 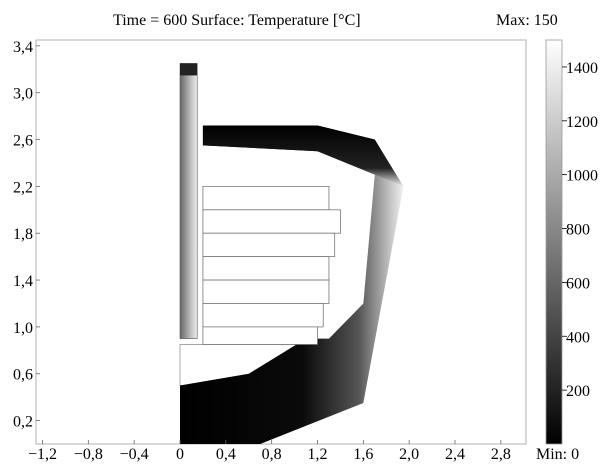 What do you see at coordinates (189, 69) in the screenshot?
I see `strip-top-cap` at bounding box center [189, 69].